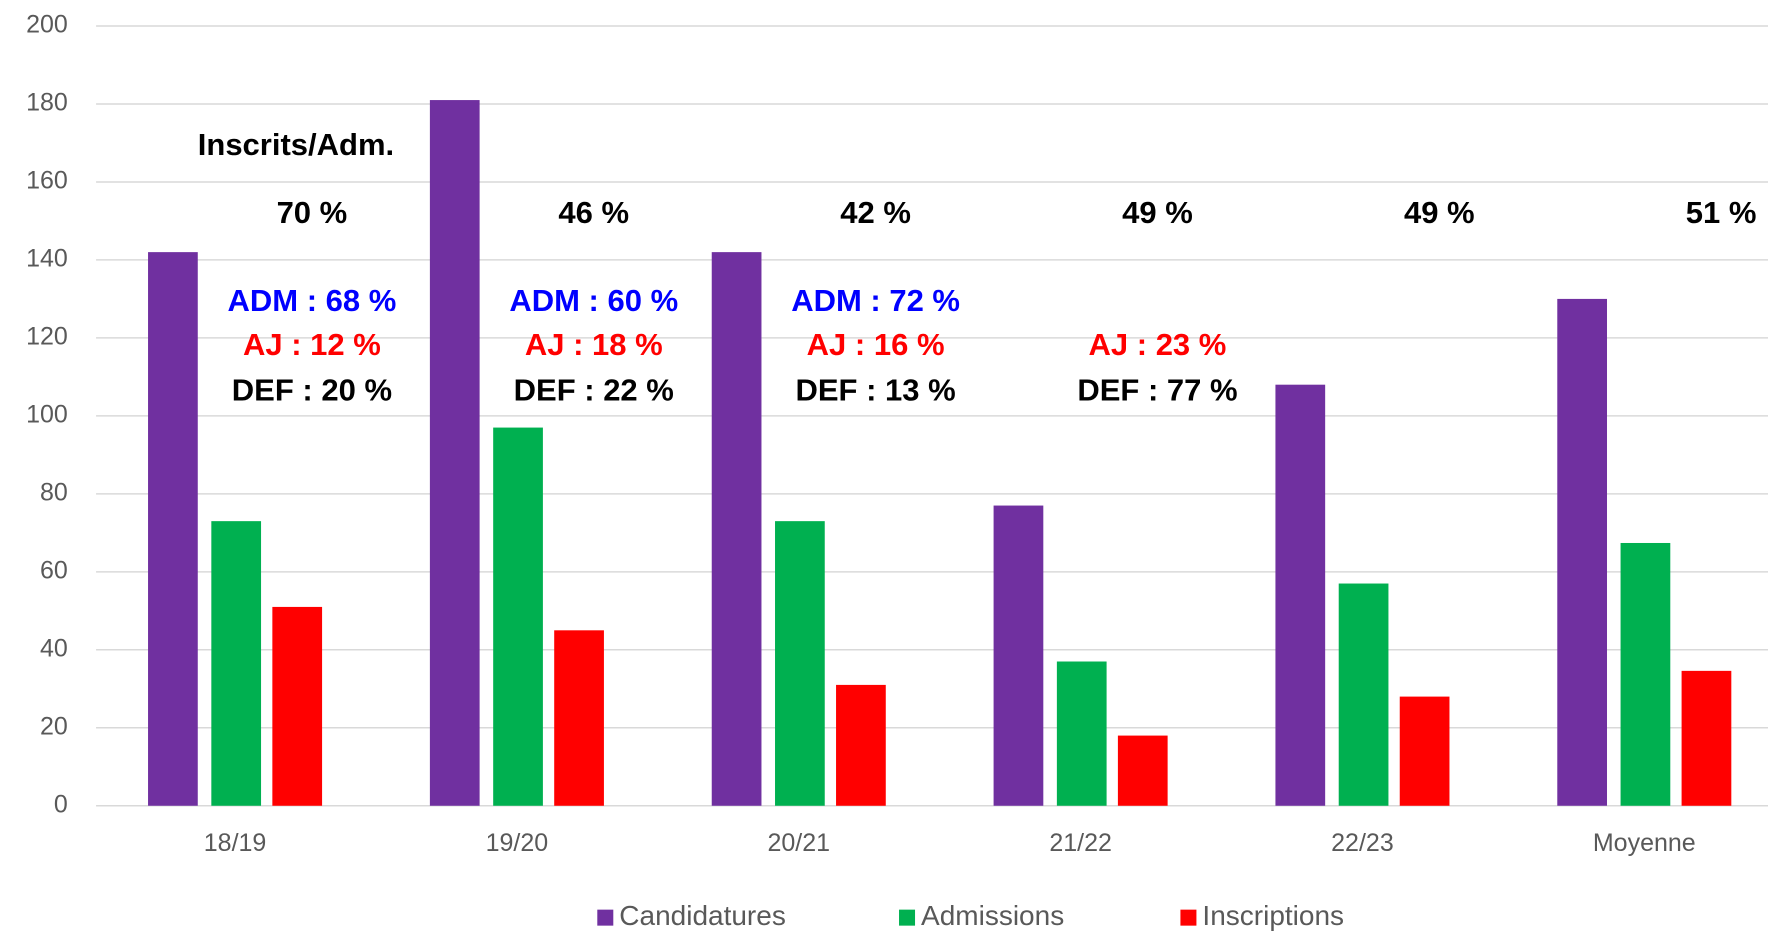 This screenshot has height=936, width=1772. Describe the element at coordinates (1273, 915) in the screenshot. I see `legend-label: Inscriptions` at that location.